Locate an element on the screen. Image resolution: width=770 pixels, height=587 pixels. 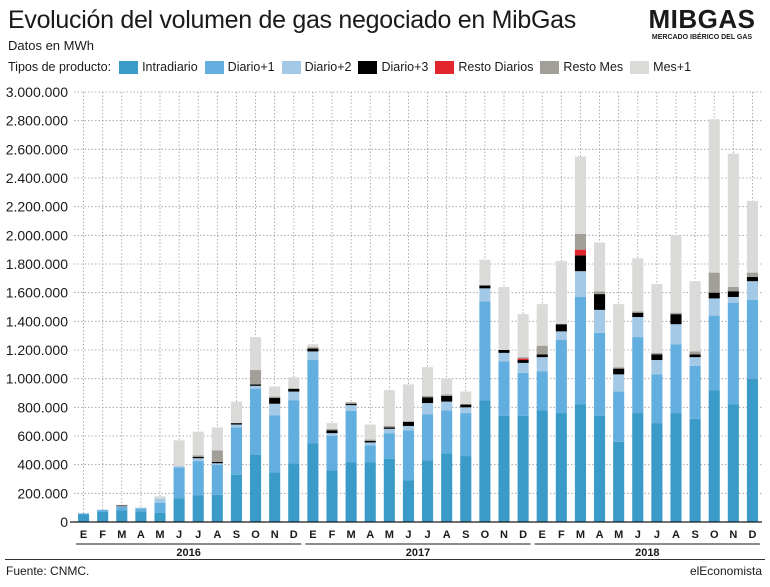
year-label: 2017 is located at coordinates (418, 553).